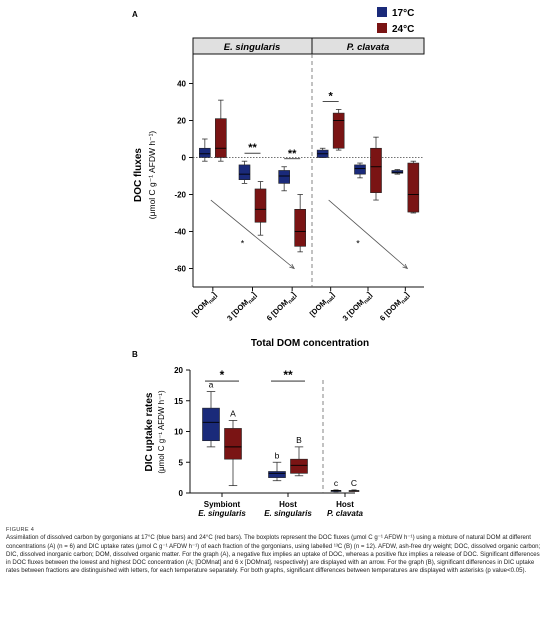 The image size is (554, 619). What do you see at coordinates (211, 385) in the screenshot?
I see `panel-b-letter-0: a` at bounding box center [211, 385].